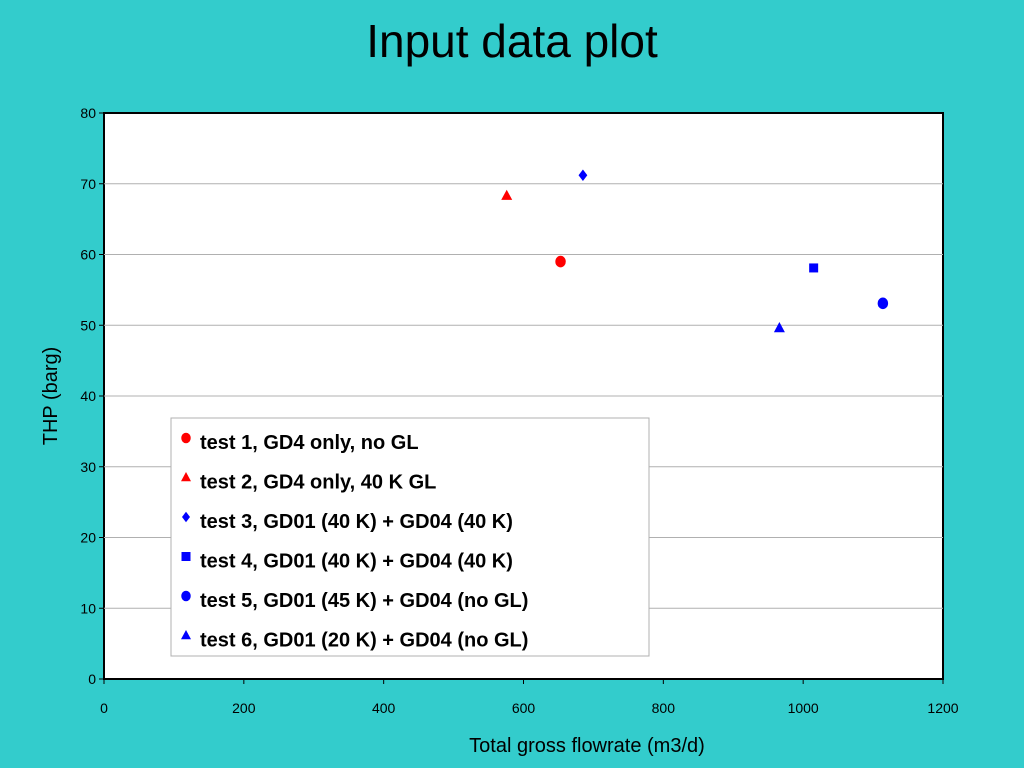 Image resolution: width=1024 pixels, height=768 pixels. Describe the element at coordinates (88, 184) in the screenshot. I see `y-tick-label: 70` at that location.